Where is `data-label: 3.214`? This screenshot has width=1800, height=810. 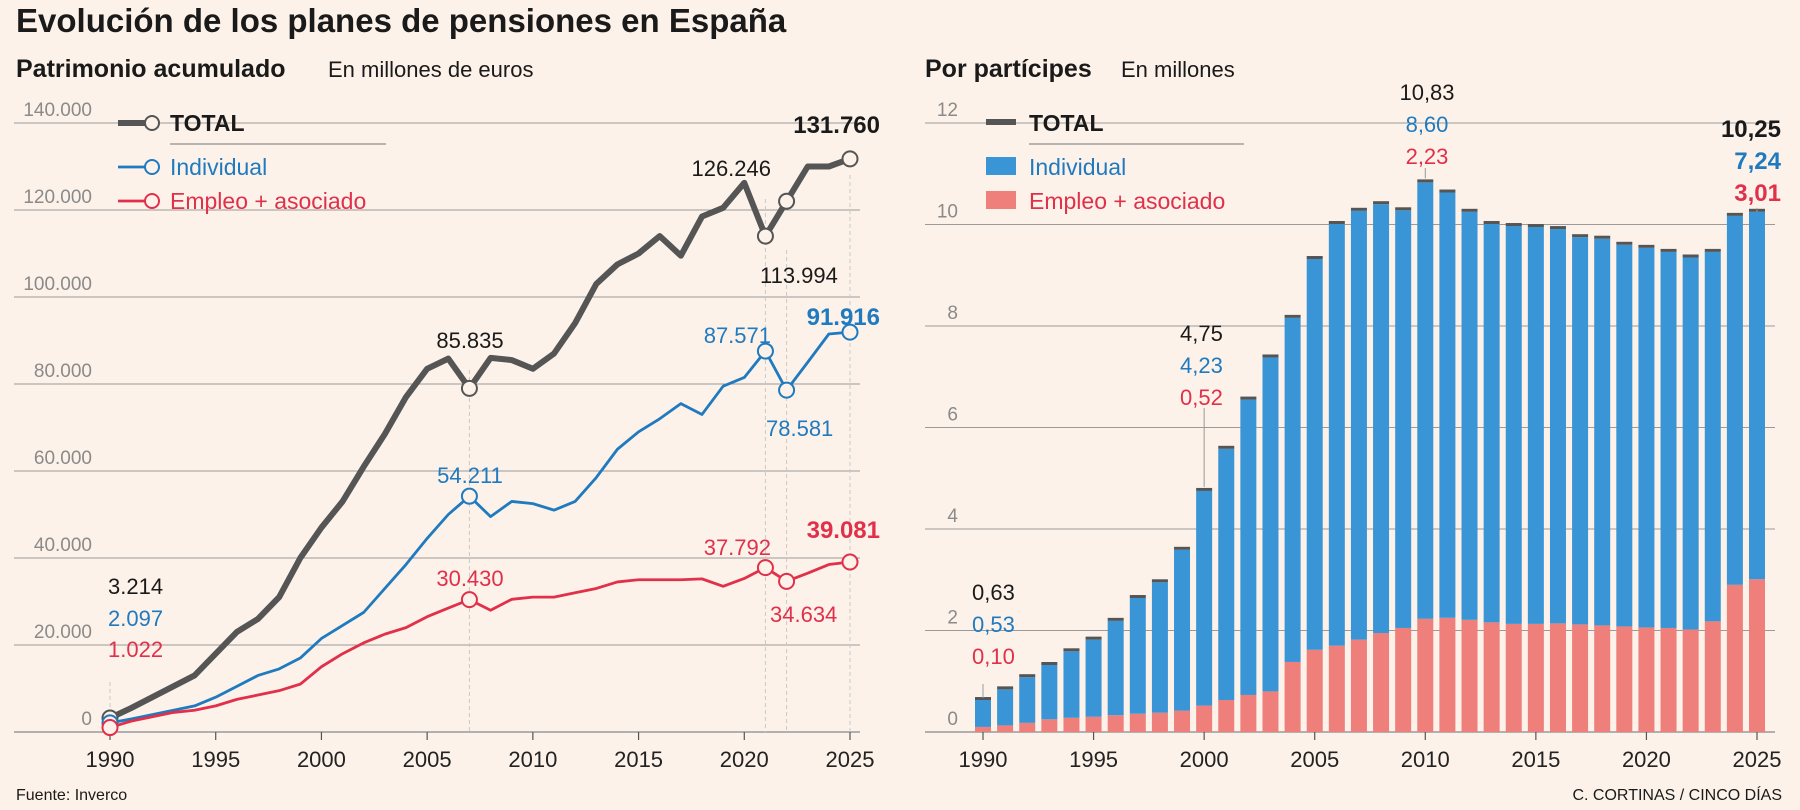
data-label: 3.214 is located at coordinates (135, 586).